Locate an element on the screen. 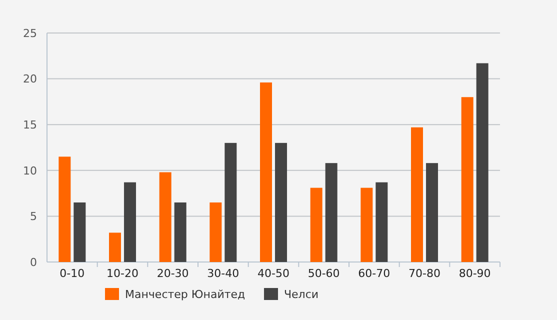 The height and width of the screenshot is (320, 557). y-tick-label: 5 is located at coordinates (33, 217).